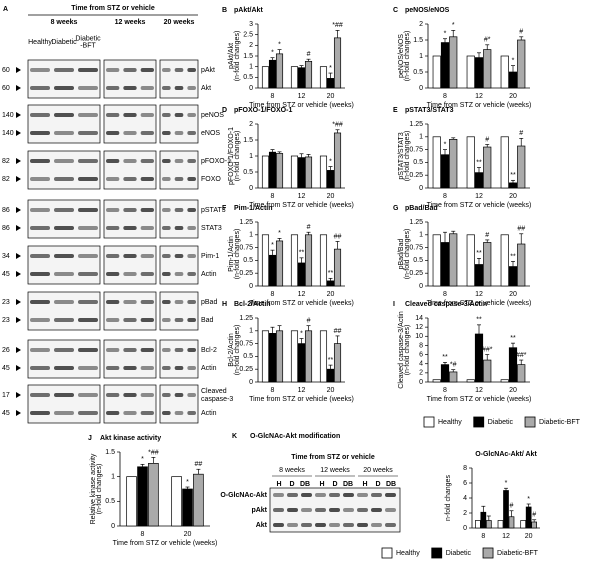  I want to click on y-tick-label: 0.75, so click(416, 149).